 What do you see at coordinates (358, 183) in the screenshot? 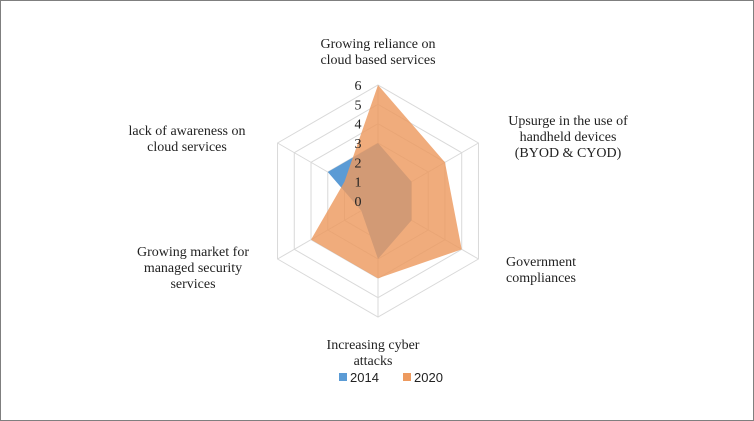
I see `tick-label: 1` at bounding box center [358, 183].